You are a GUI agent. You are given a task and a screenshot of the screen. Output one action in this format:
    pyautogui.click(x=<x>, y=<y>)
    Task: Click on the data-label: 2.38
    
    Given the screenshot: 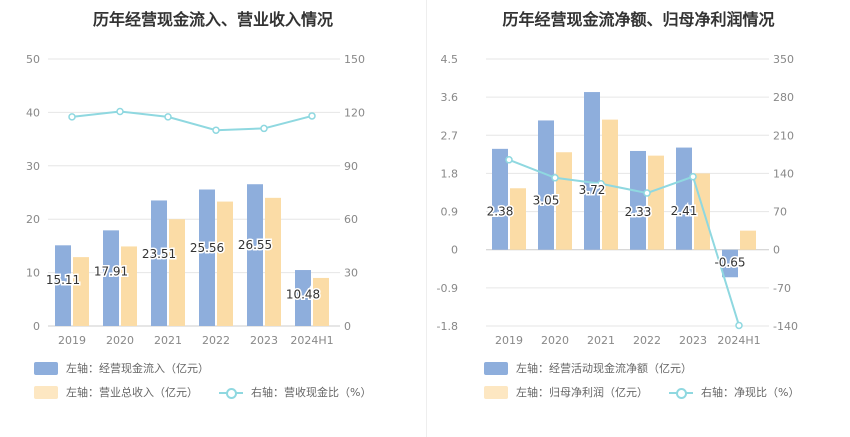 What is the action you would take?
    pyautogui.click(x=500, y=211)
    